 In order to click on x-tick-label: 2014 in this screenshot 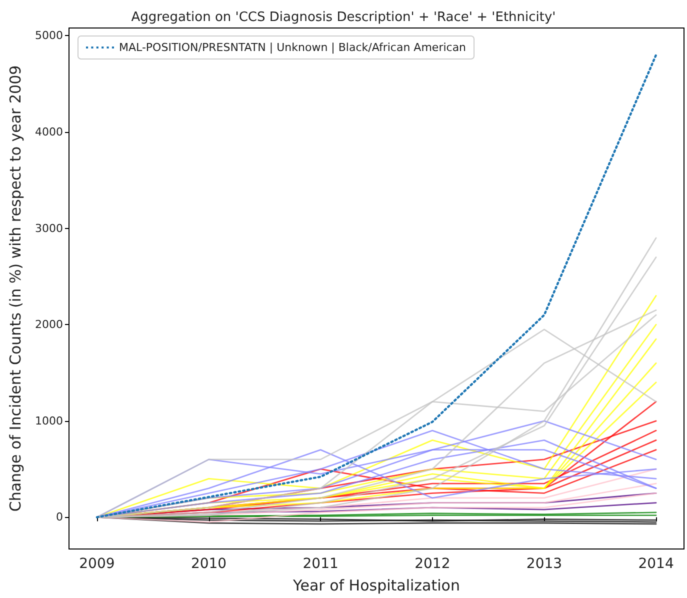, I will do `click(656, 564)`.